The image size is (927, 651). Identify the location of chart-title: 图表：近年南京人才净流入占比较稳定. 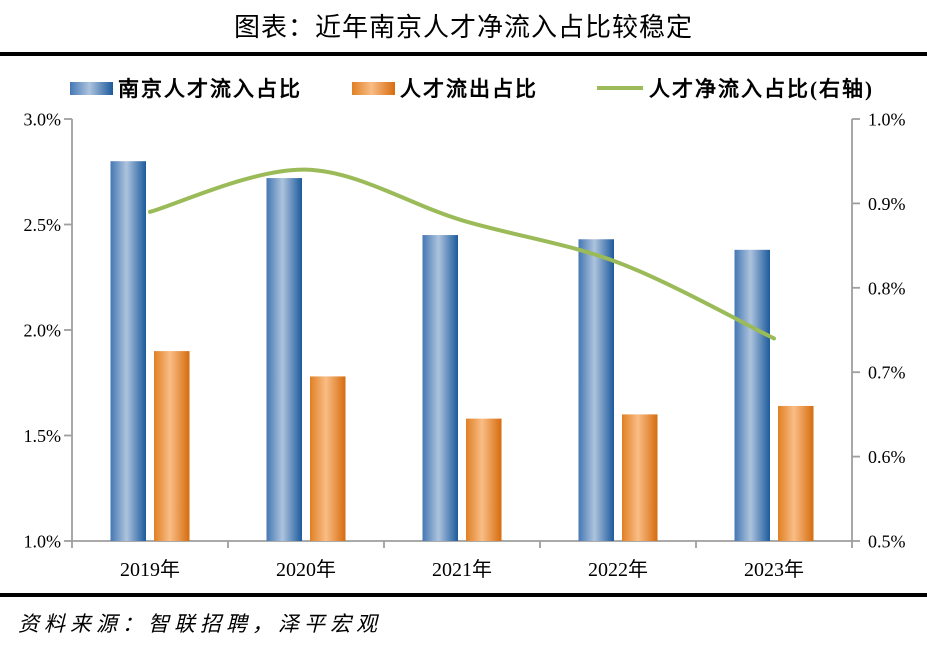
(463, 27).